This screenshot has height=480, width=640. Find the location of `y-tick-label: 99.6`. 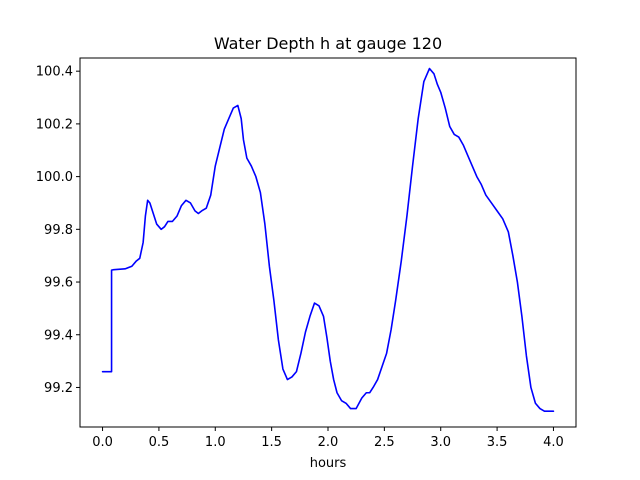

y-tick-label: 99.6 is located at coordinates (58, 283).